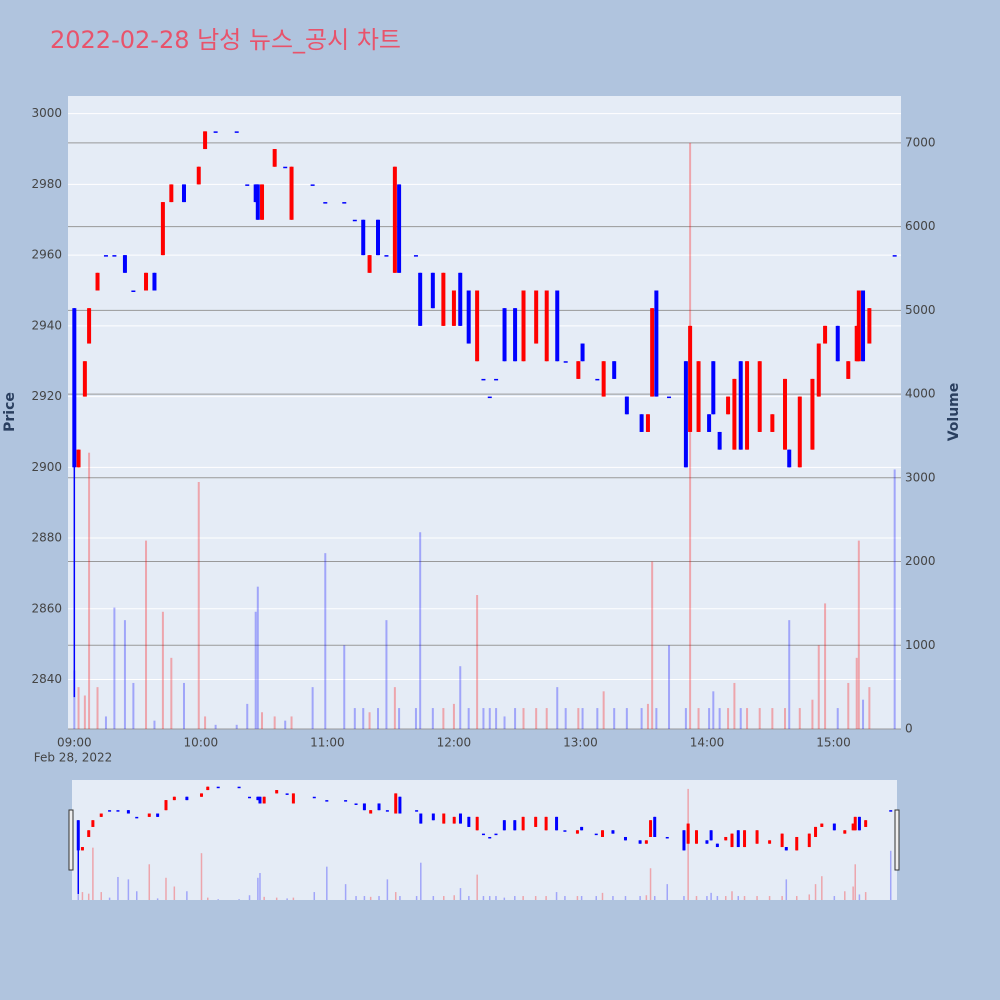 This screenshot has width=1000, height=1000. What do you see at coordinates (74, 743) in the screenshot?
I see `x-tick-label: 09:00` at bounding box center [74, 743].